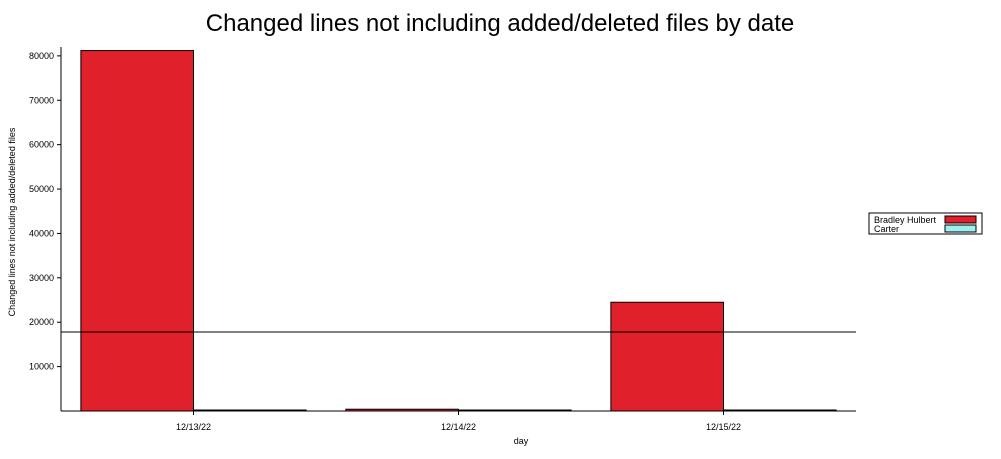  I want to click on x-axis-label: day, so click(521, 441).